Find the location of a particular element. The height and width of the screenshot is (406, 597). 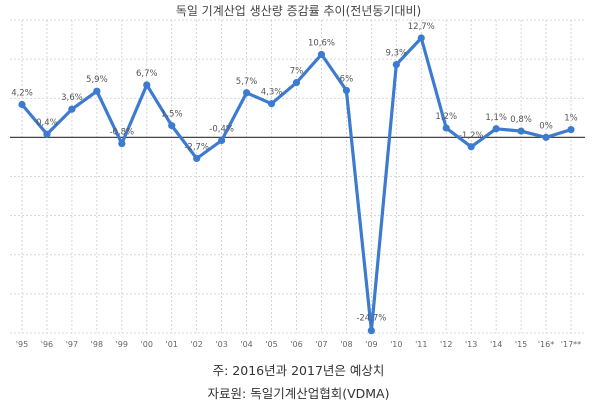

x-tick-label: '05 is located at coordinates (271, 344).